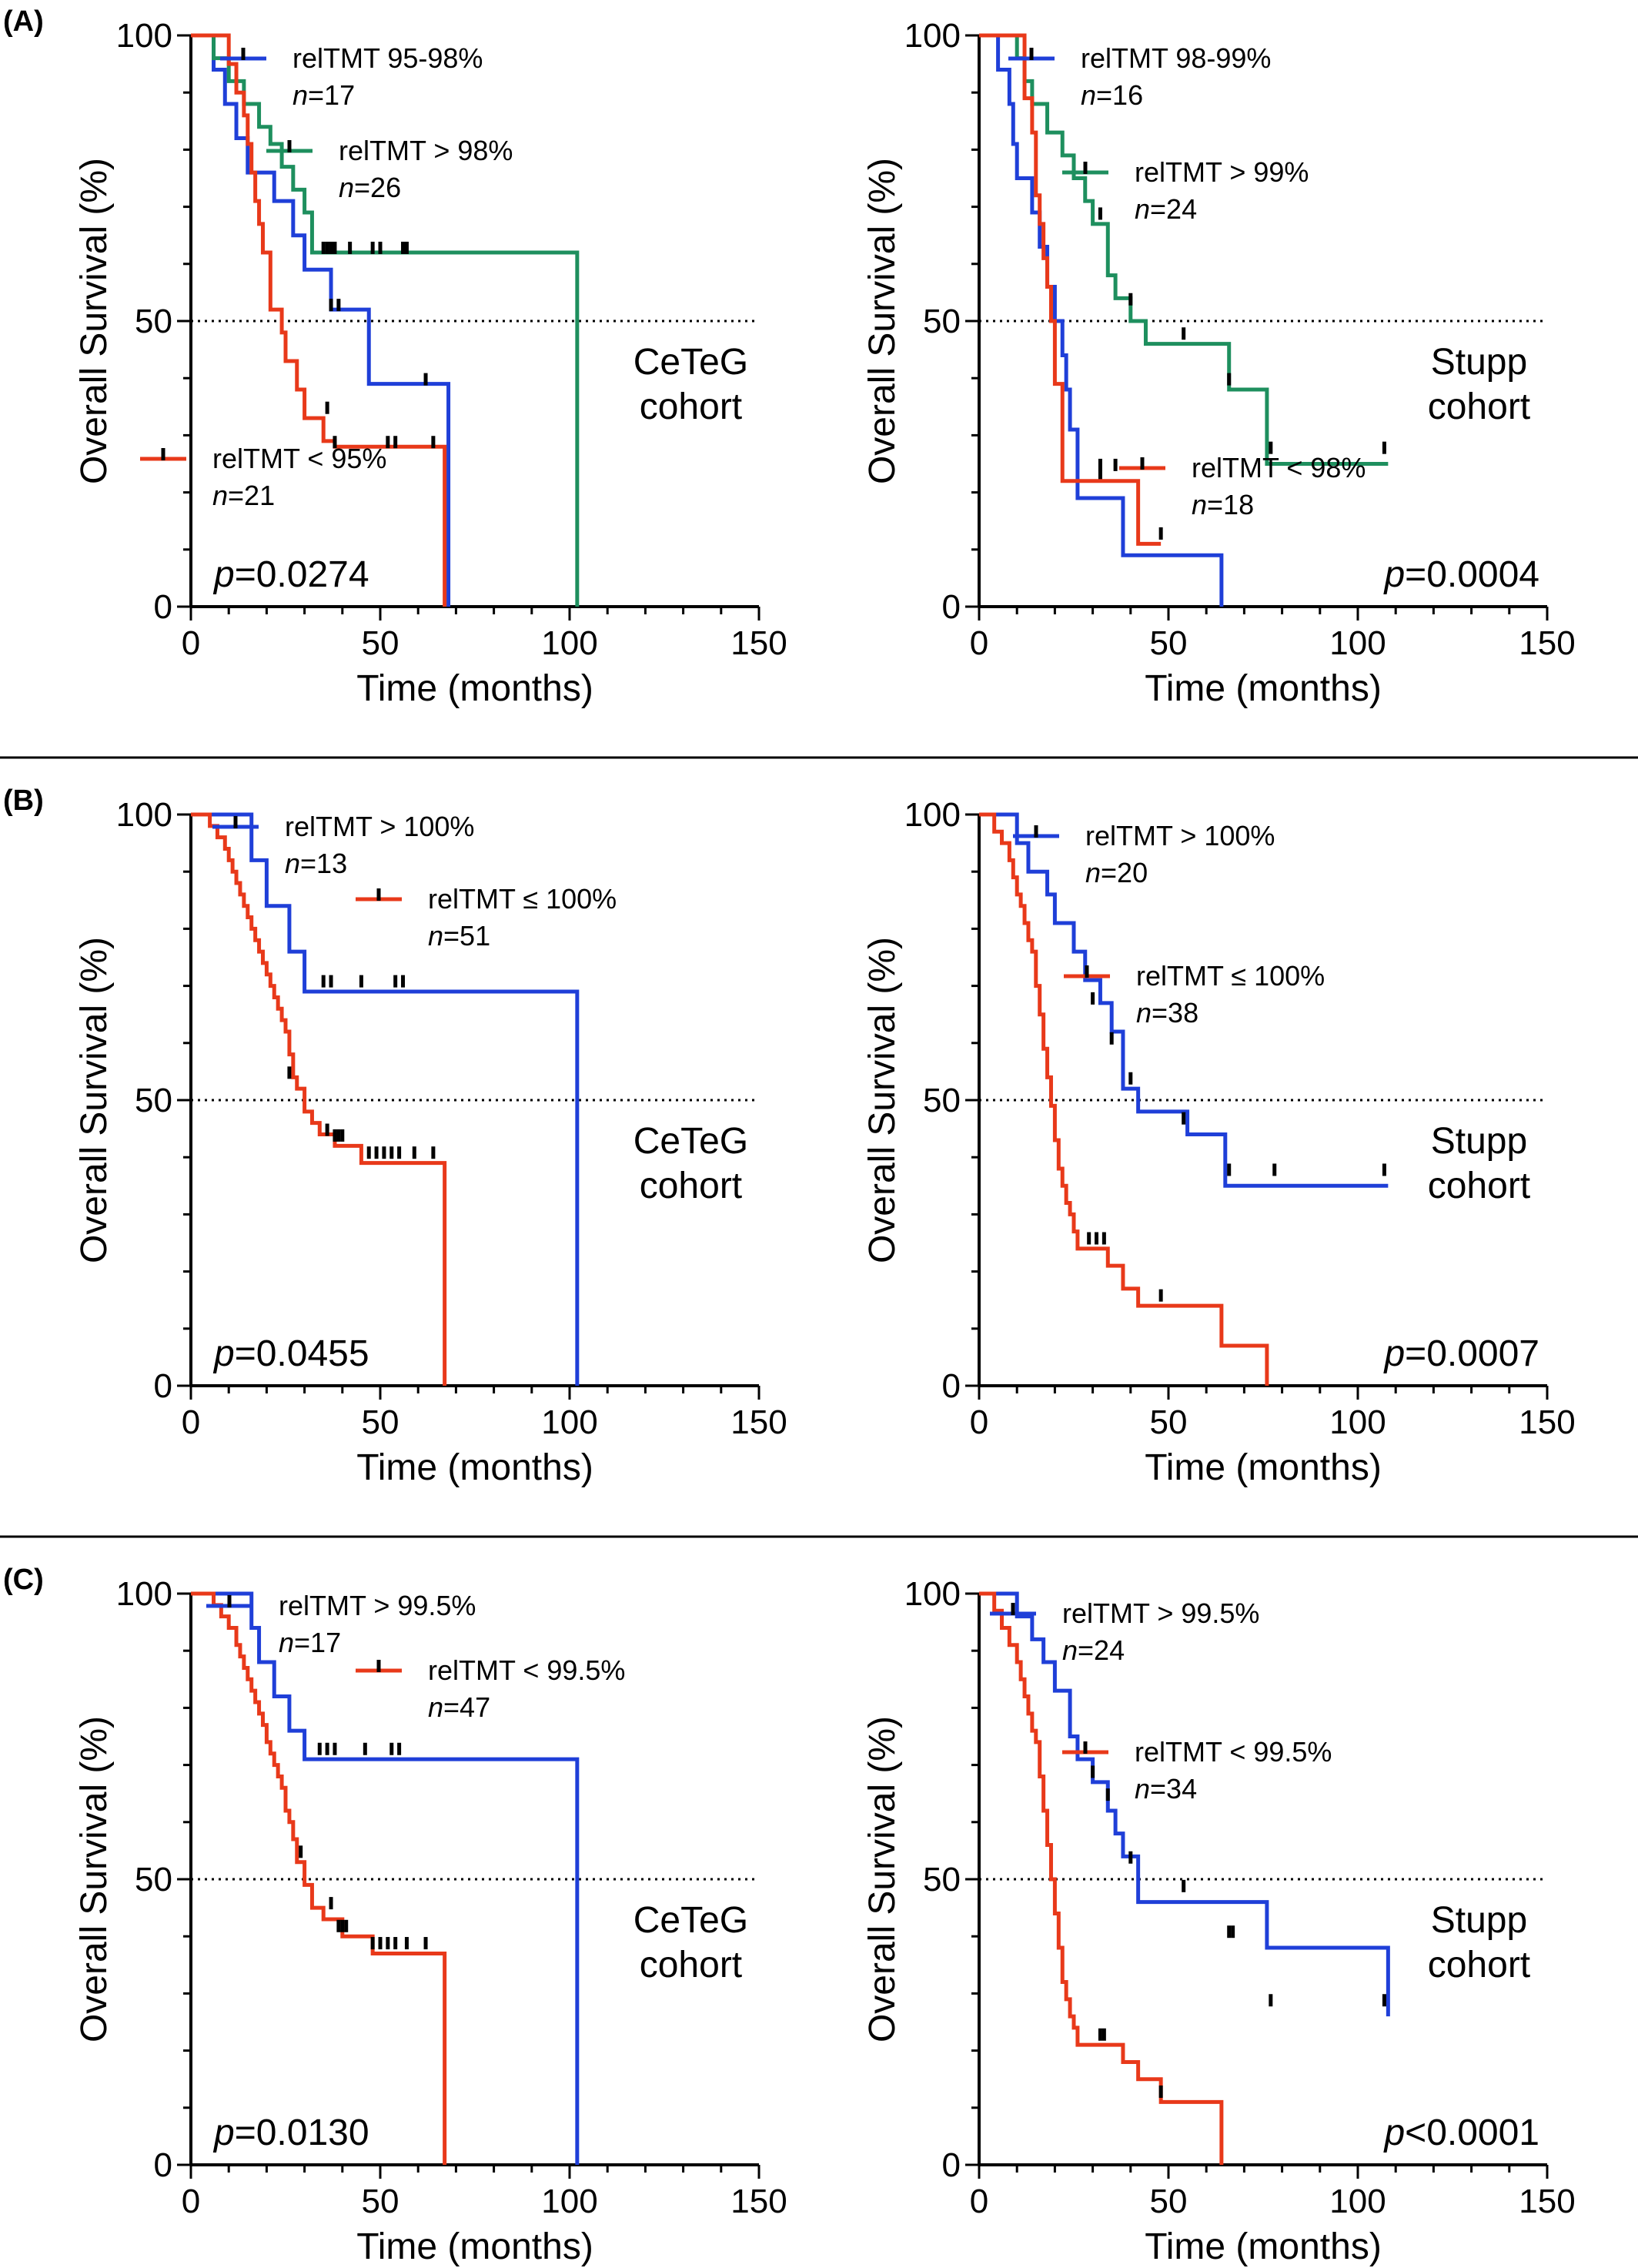 Image resolution: width=1638 pixels, height=2268 pixels. What do you see at coordinates (1112, 95) in the screenshot?
I see `legend-n: n=16` at bounding box center [1112, 95].